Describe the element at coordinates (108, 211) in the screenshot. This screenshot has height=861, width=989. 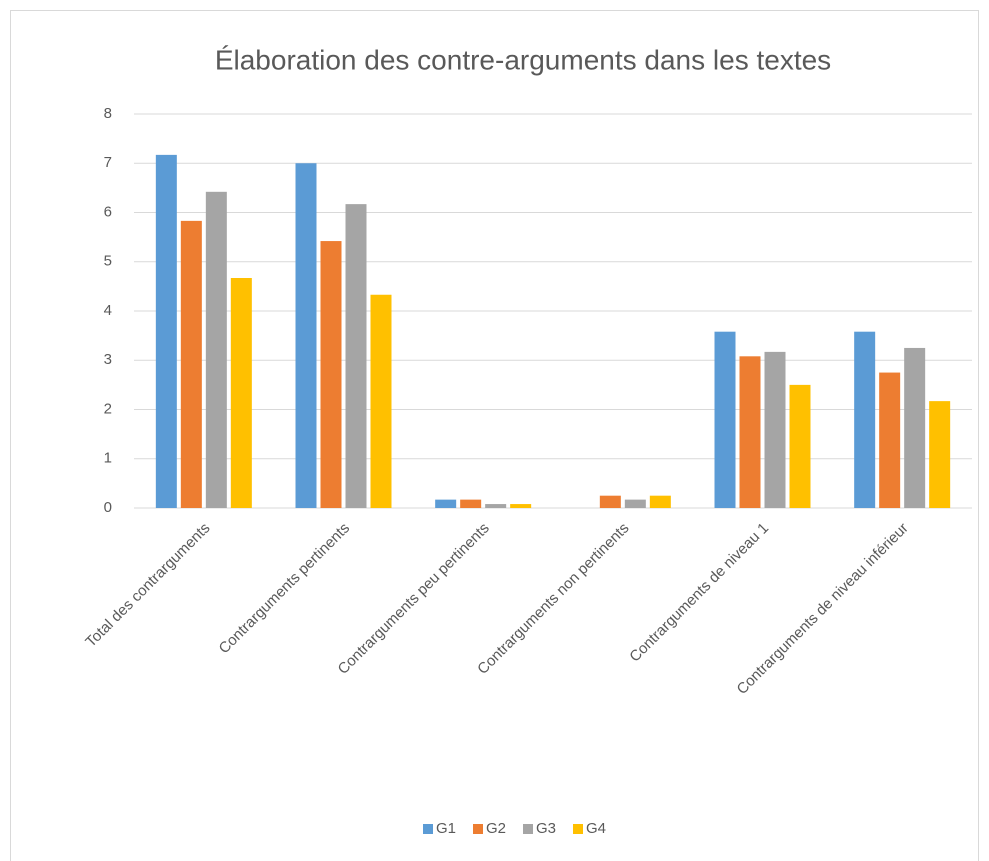
I see `y-tick-label: 6` at that location.